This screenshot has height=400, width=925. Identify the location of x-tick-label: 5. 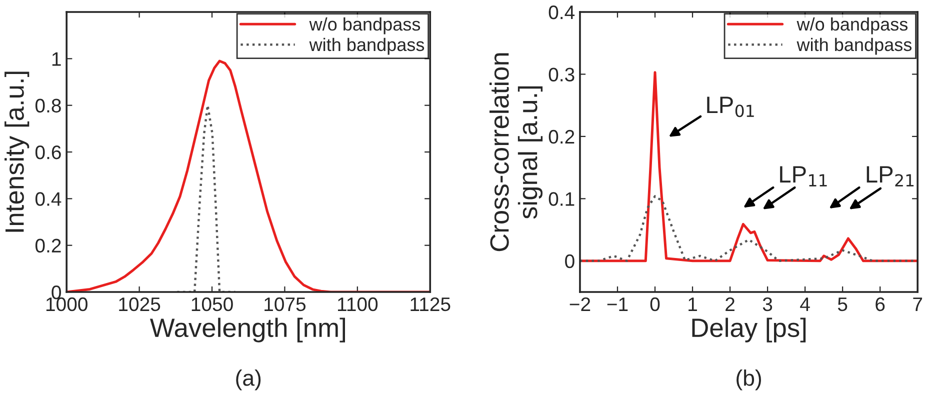
(843, 305).